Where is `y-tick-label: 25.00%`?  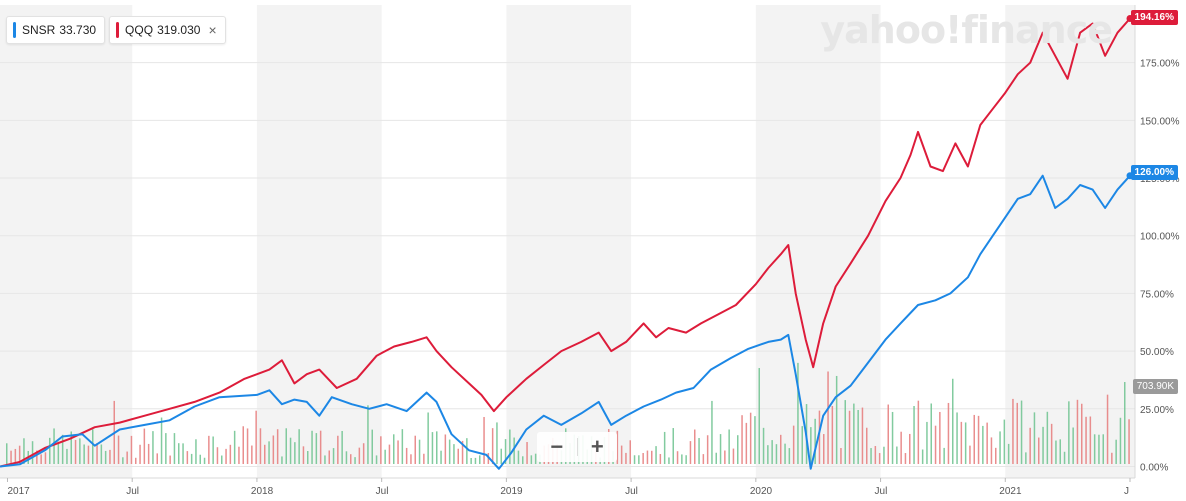
y-tick-label: 25.00% is located at coordinates (1157, 410).